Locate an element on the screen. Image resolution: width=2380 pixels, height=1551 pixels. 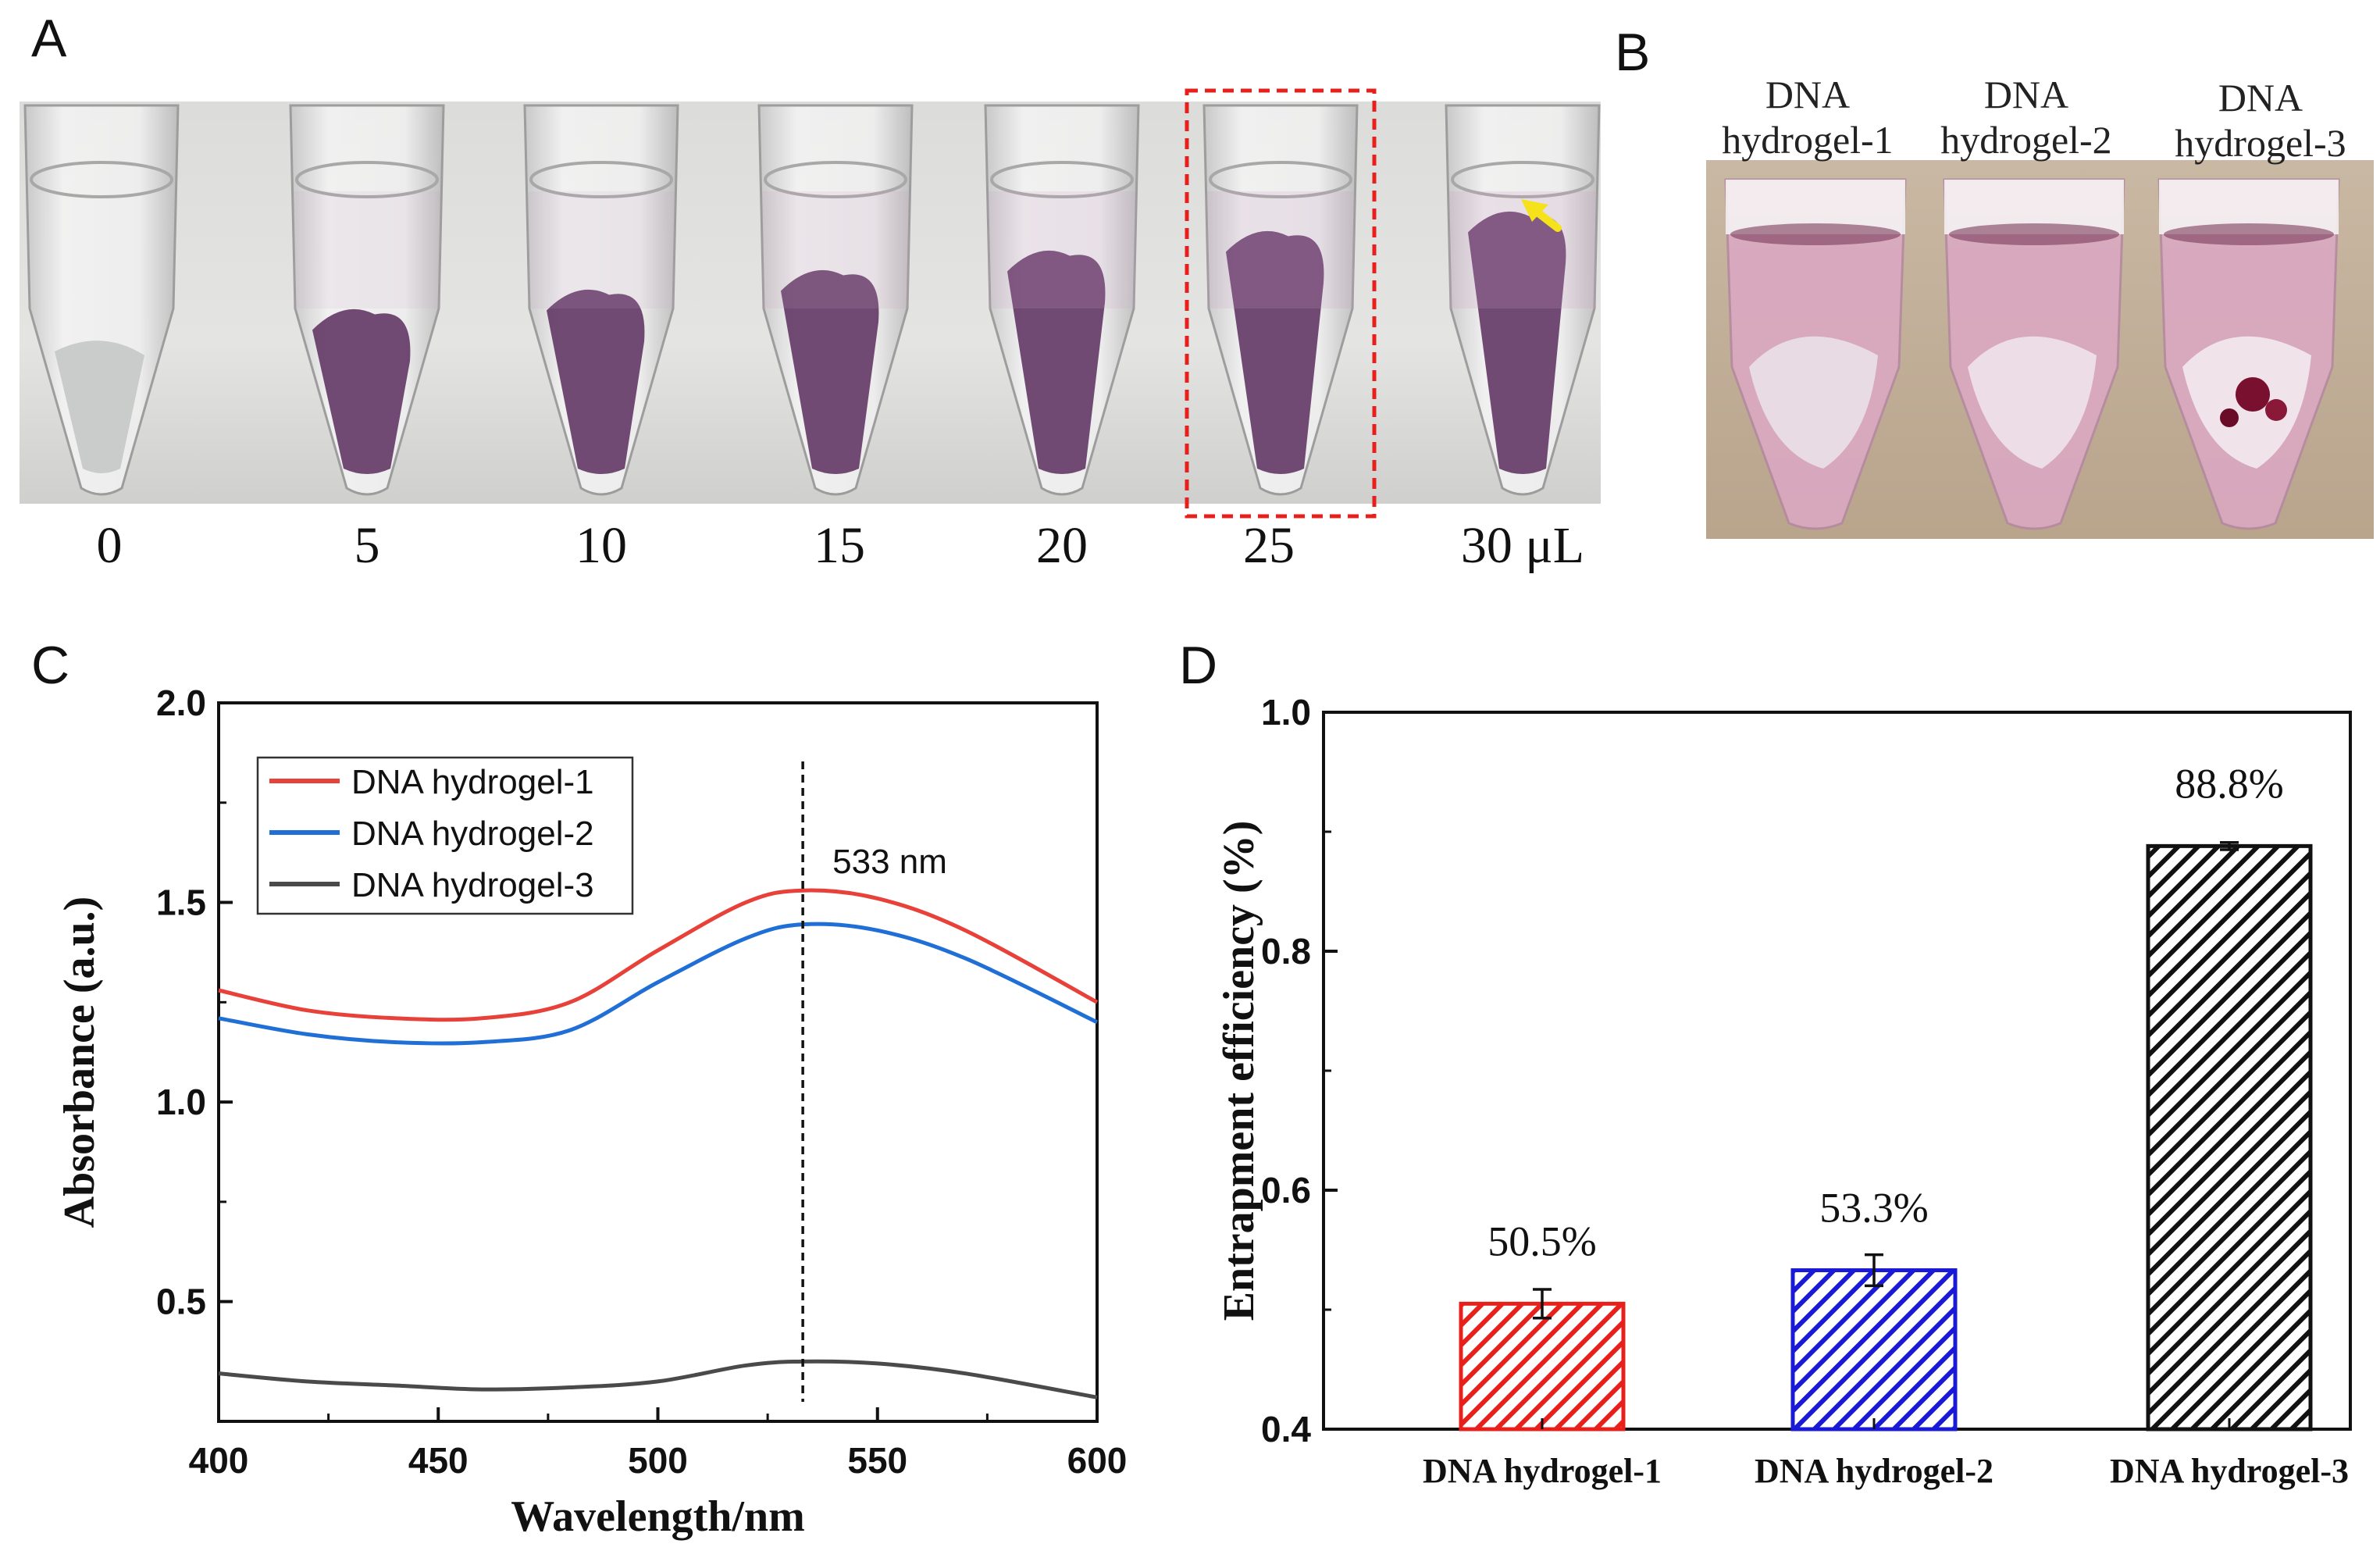
y-tick-label: 0.6 is located at coordinates (1286, 1190).